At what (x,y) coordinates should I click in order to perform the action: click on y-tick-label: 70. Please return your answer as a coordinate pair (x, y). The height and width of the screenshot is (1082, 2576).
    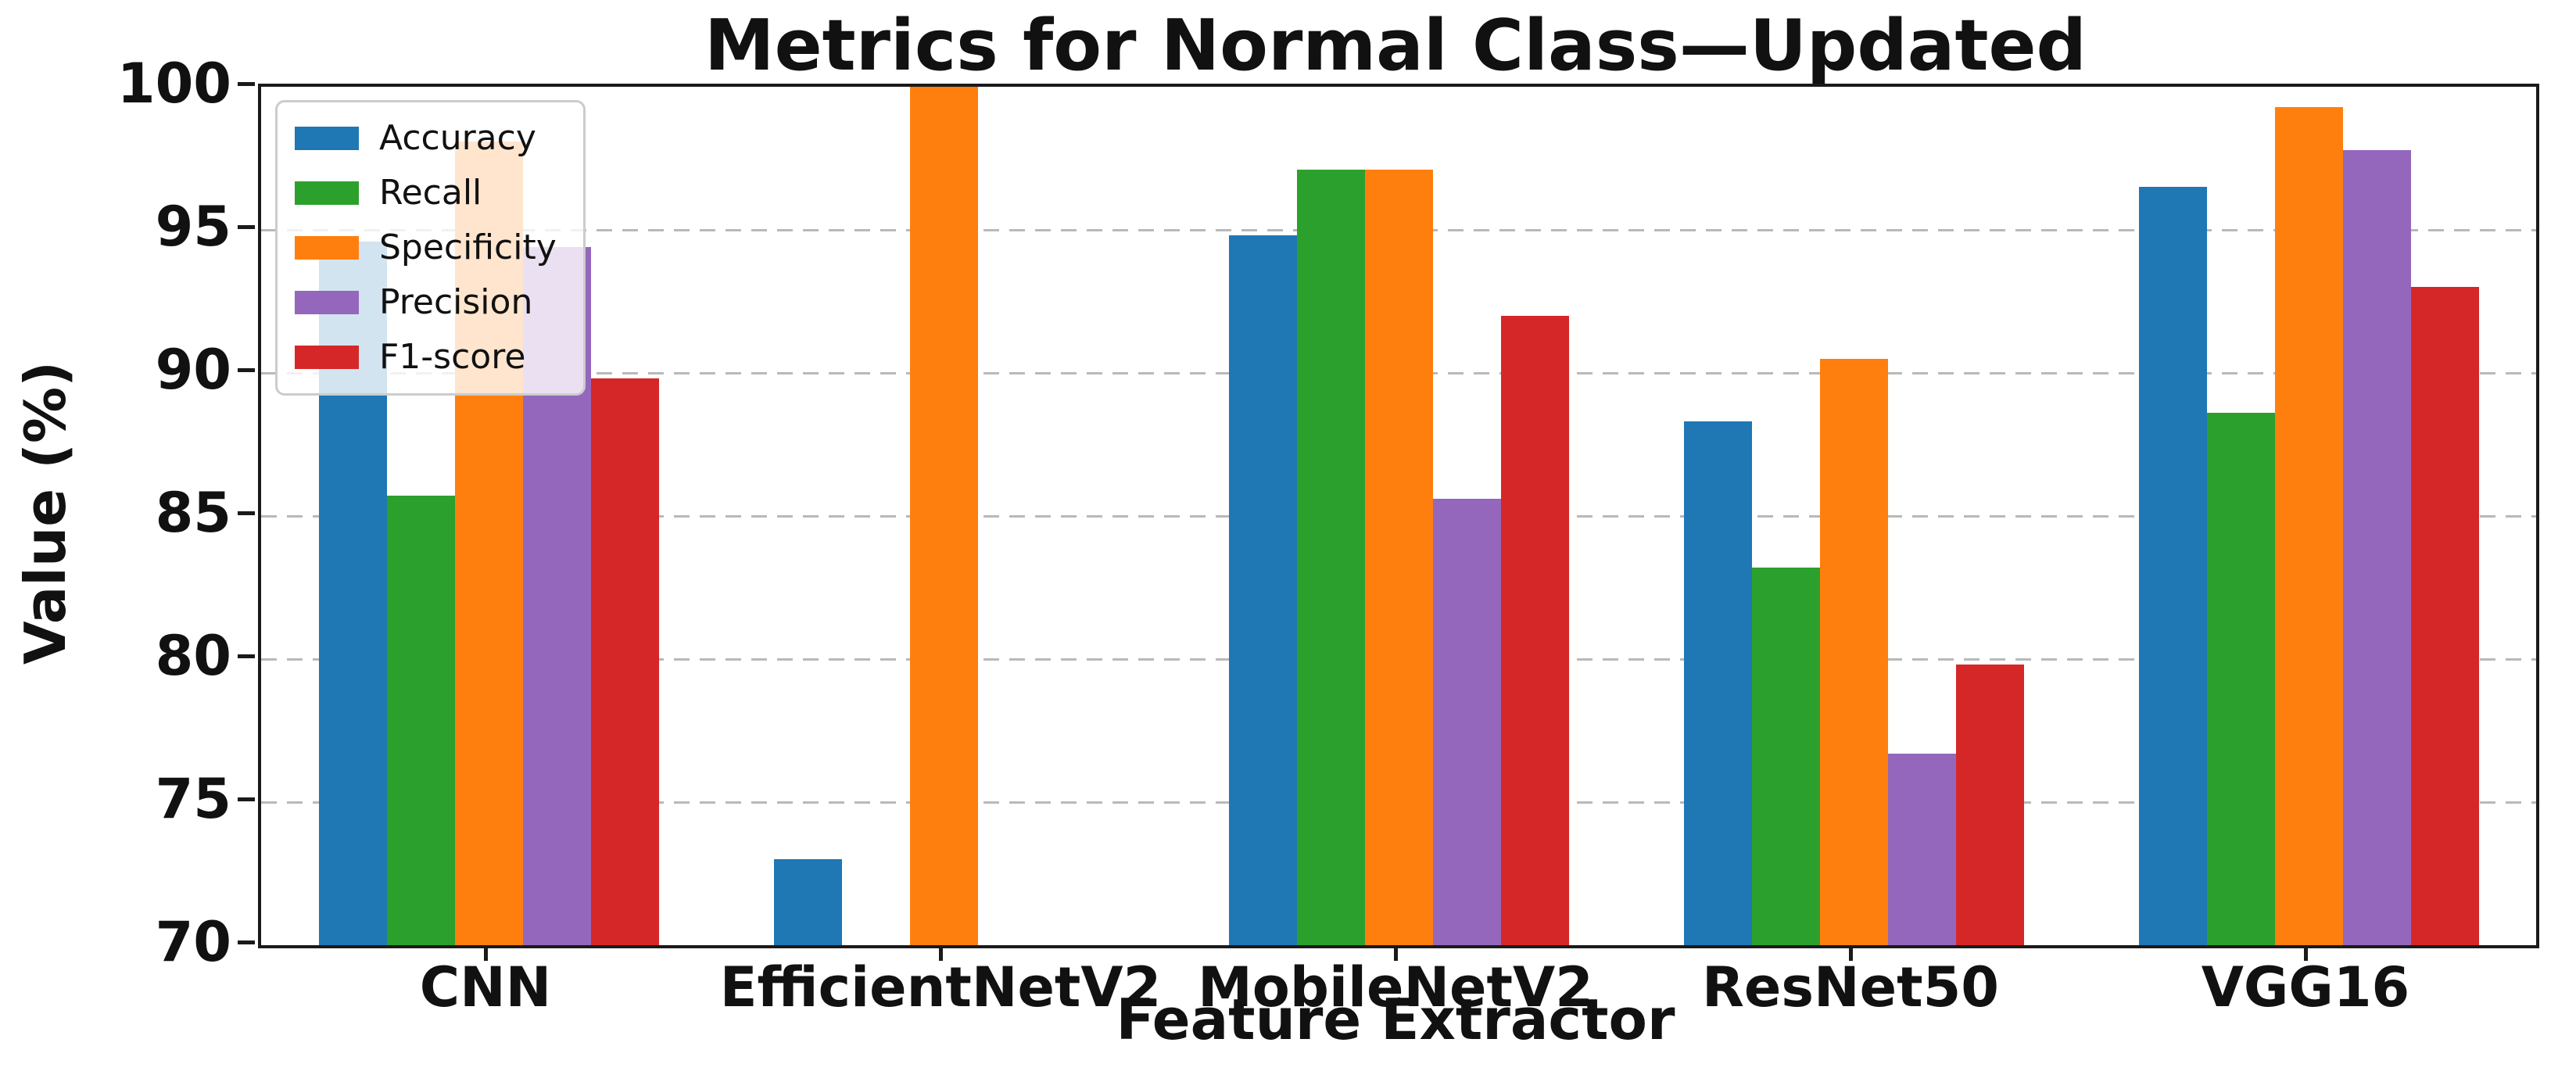
    Looking at the image, I should click on (193, 942).